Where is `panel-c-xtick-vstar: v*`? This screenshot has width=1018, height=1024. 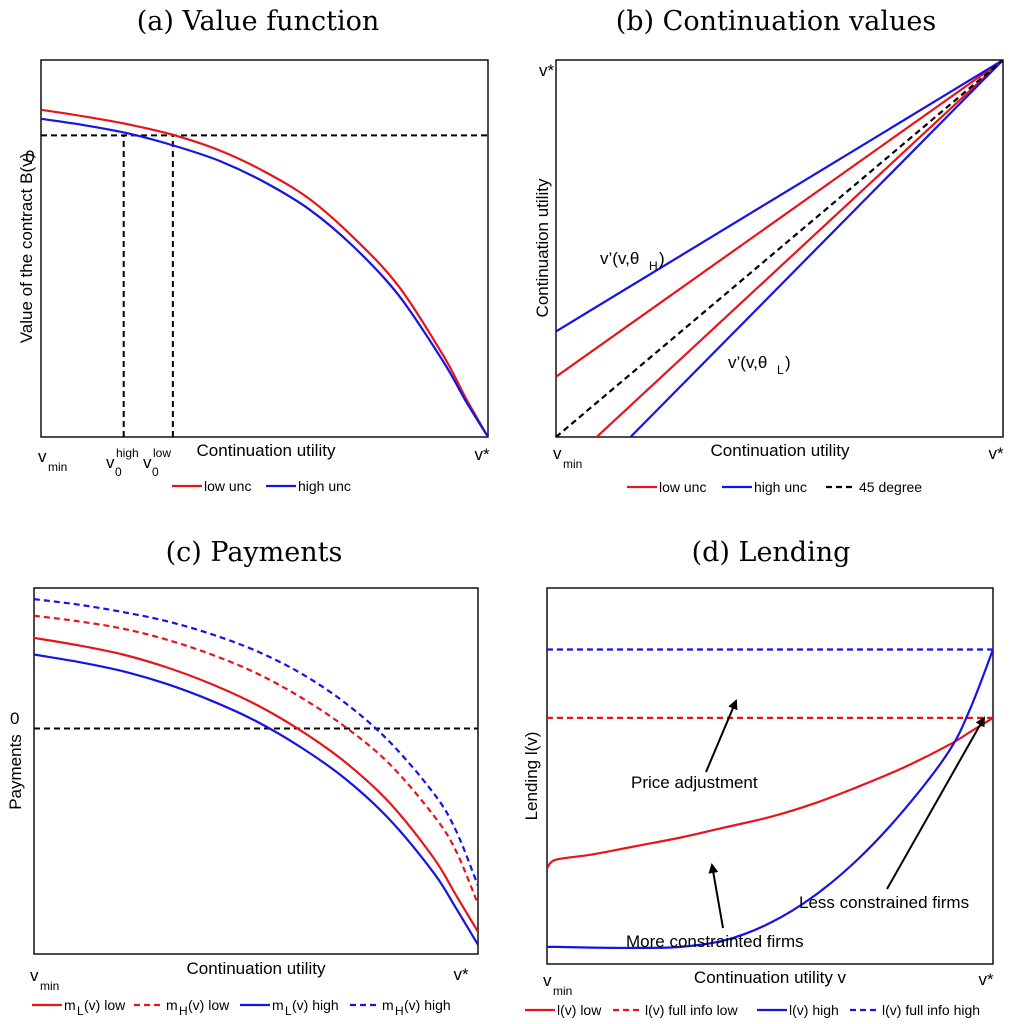
panel-c-xtick-vstar: v* is located at coordinates (461, 974).